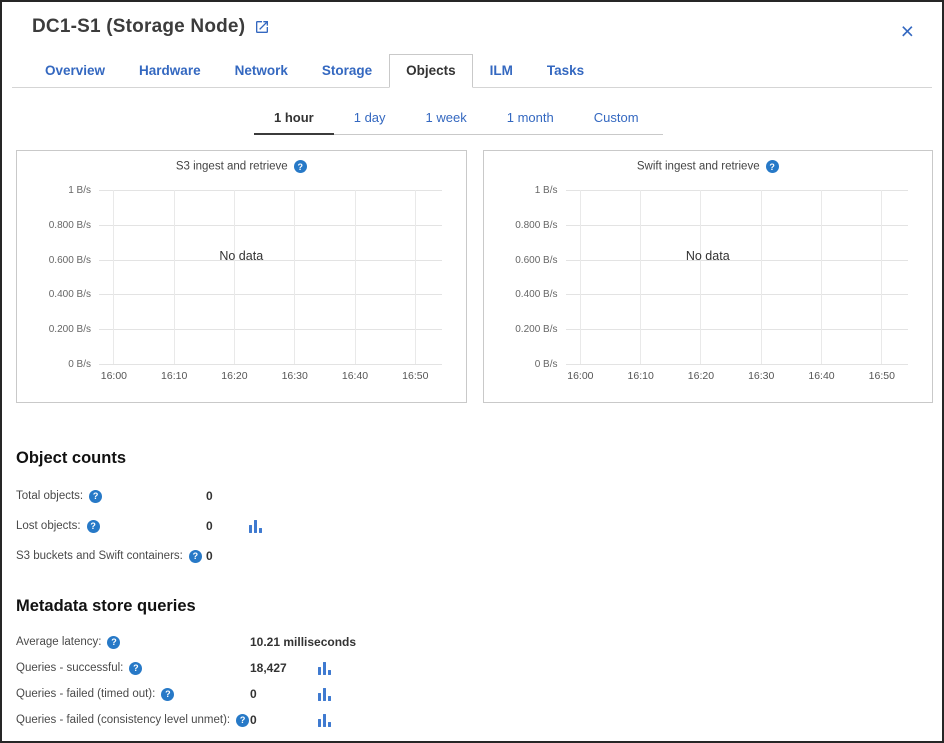 The width and height of the screenshot is (944, 743). I want to click on tab-tasks: Tasks, so click(565, 70).